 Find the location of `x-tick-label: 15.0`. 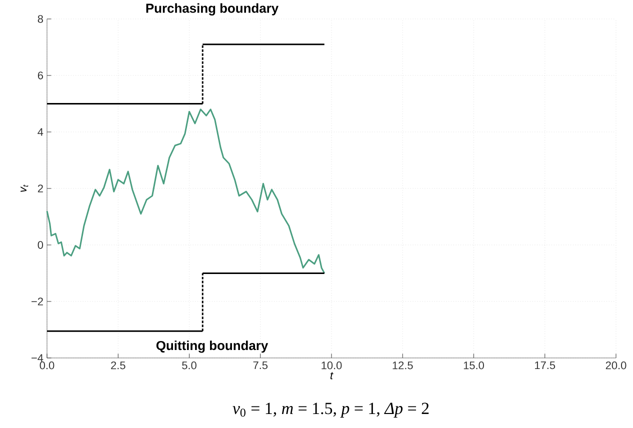

x-tick-label: 15.0 is located at coordinates (474, 366).